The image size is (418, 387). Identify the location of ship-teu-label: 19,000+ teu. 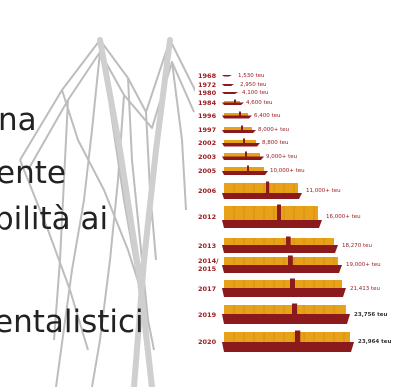
(363, 265).